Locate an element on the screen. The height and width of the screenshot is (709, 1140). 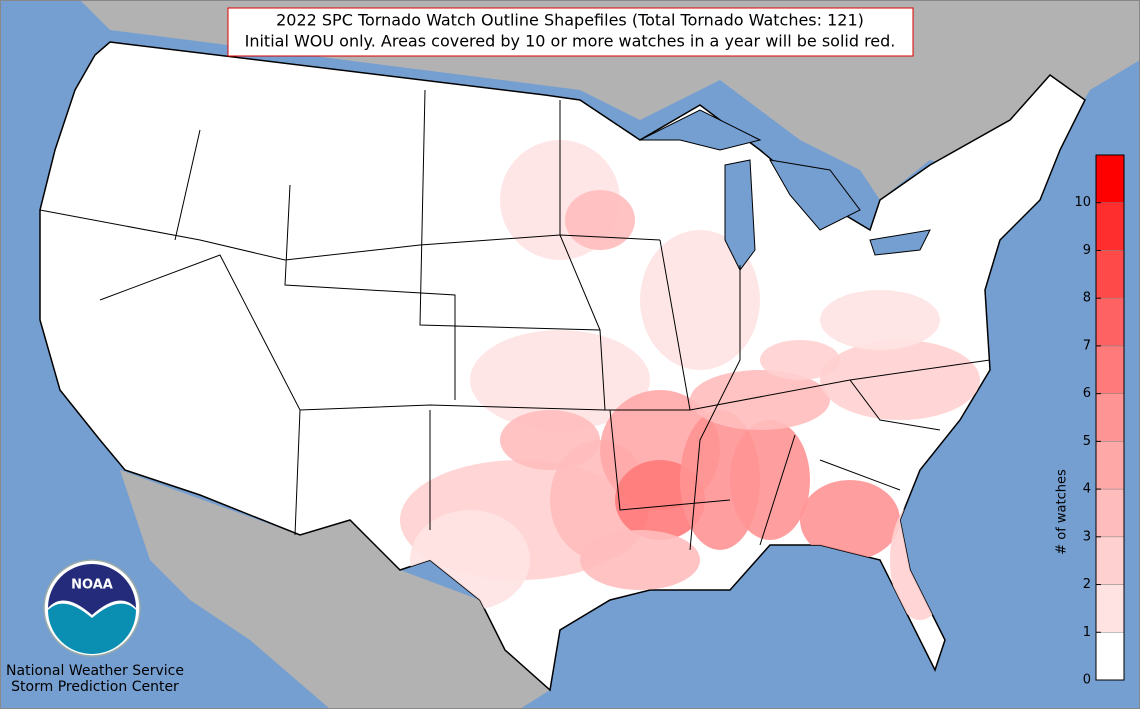
title-box is located at coordinates (570, 32).